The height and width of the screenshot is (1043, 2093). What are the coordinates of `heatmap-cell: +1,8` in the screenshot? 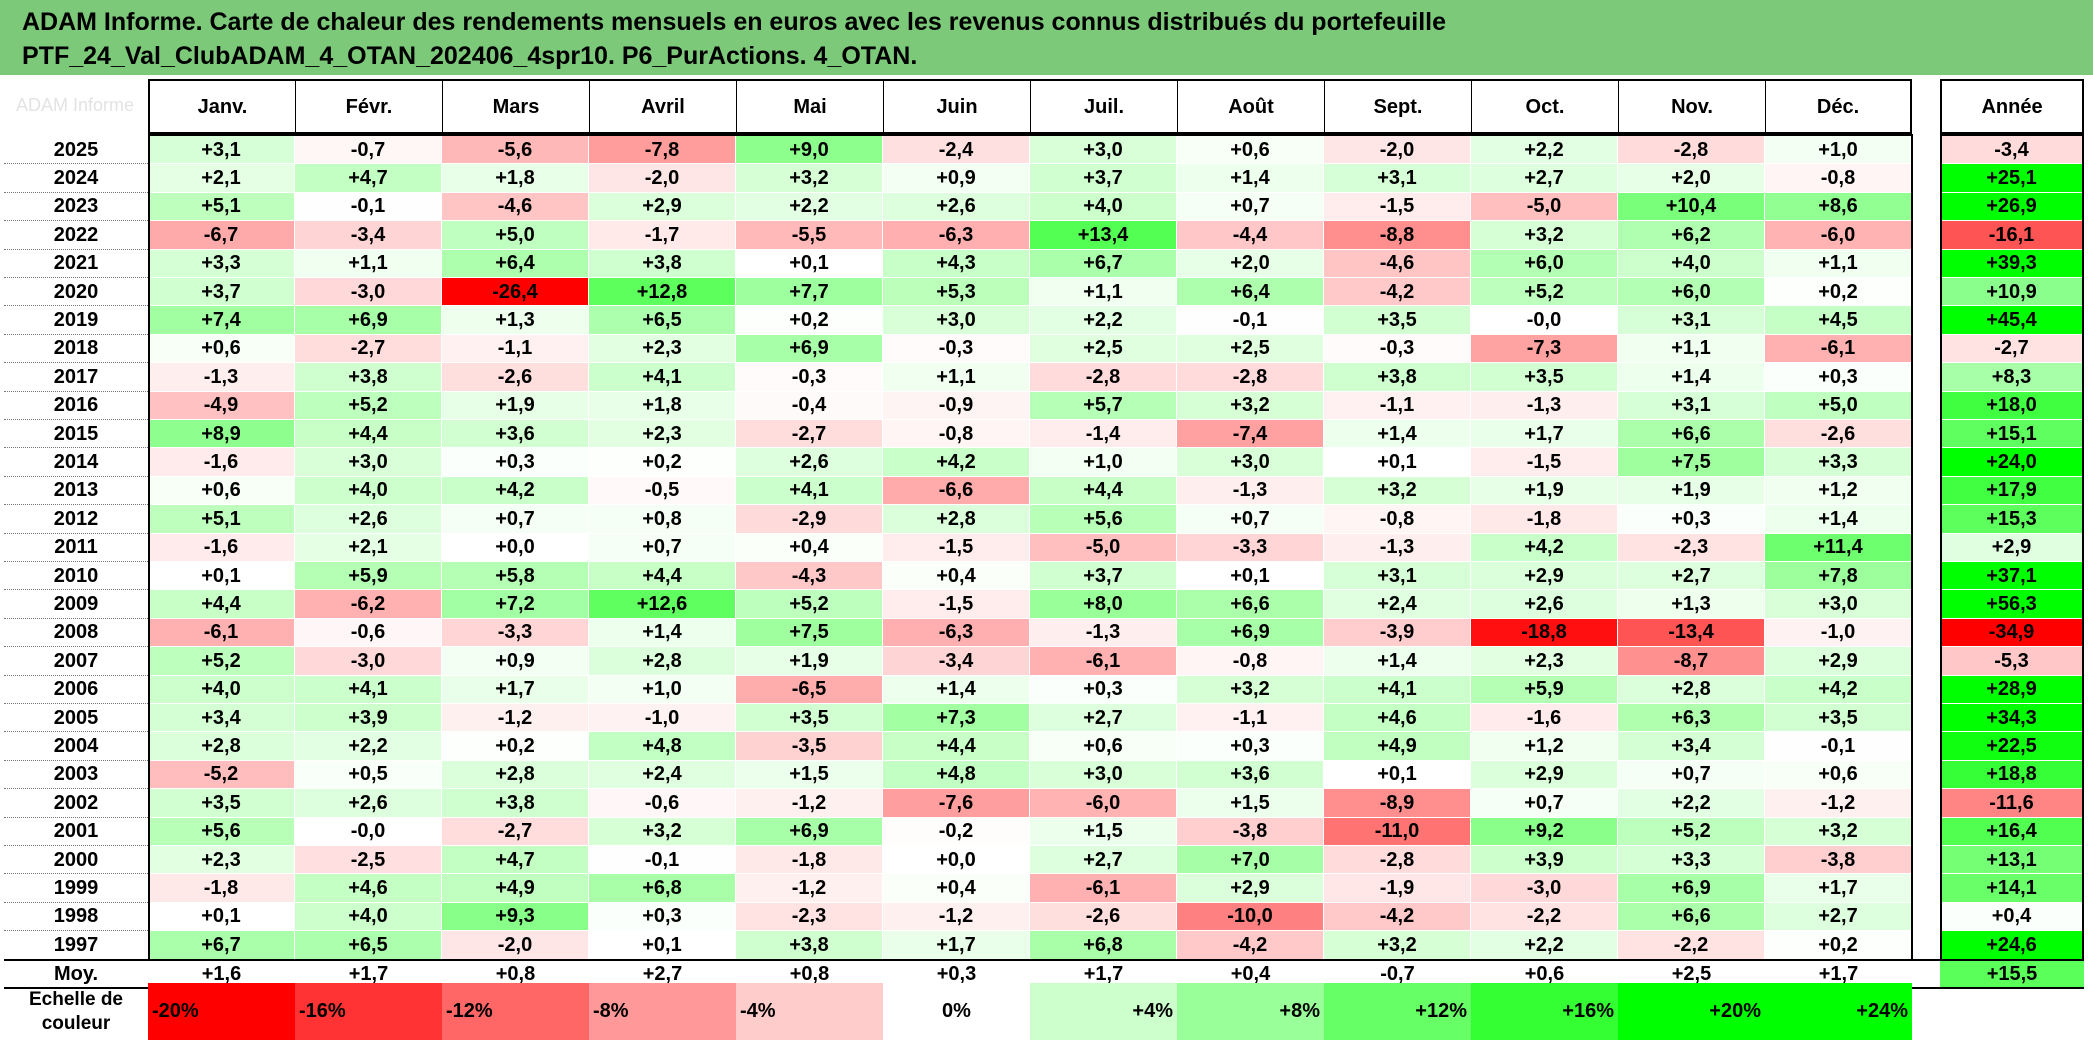 It's located at (515, 178).